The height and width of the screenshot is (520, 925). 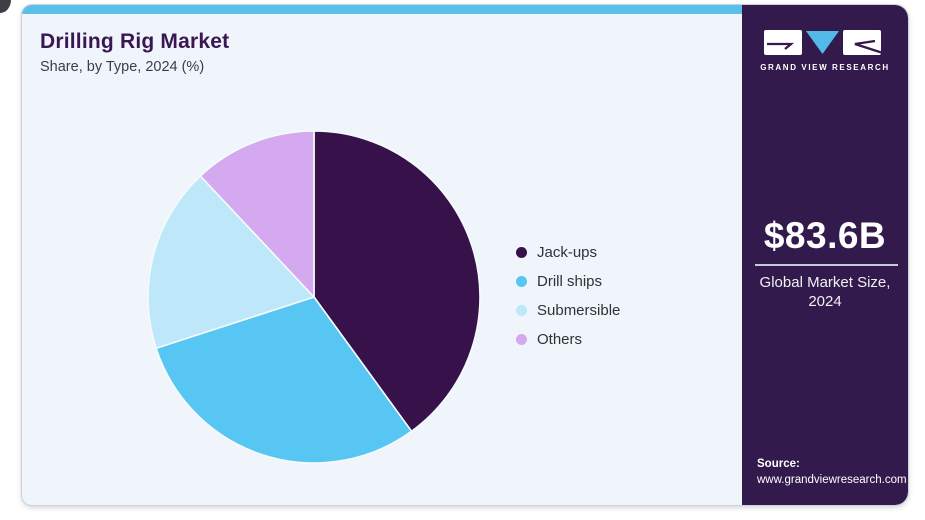 What do you see at coordinates (782, 42) in the screenshot?
I see `logo-g-icon` at bounding box center [782, 42].